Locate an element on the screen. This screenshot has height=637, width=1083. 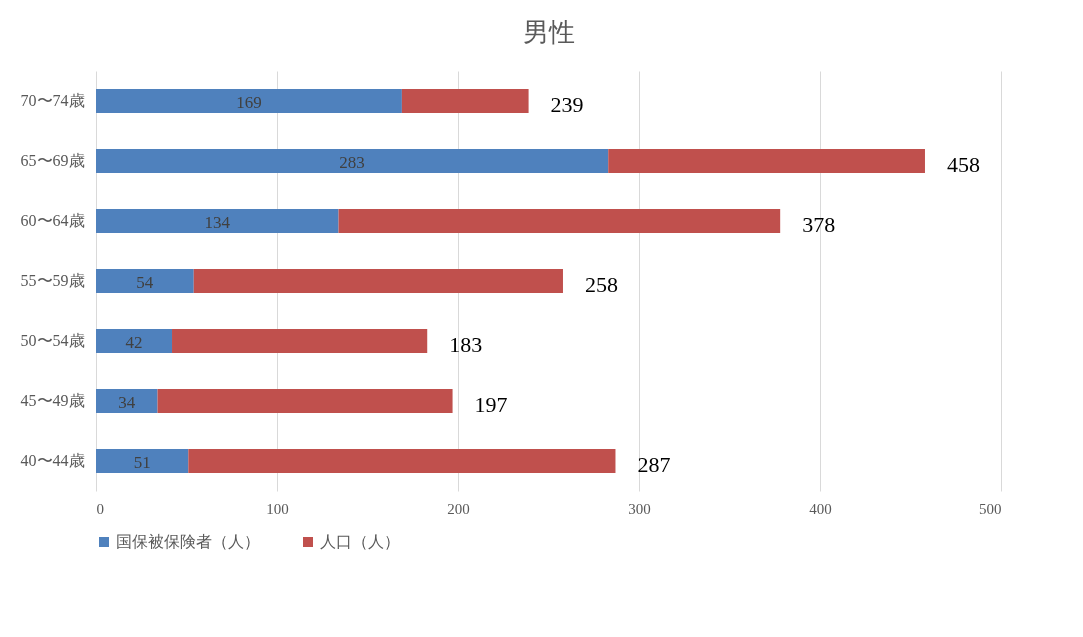
y-tick-label: 45〜49歳 is located at coordinates (52, 400).